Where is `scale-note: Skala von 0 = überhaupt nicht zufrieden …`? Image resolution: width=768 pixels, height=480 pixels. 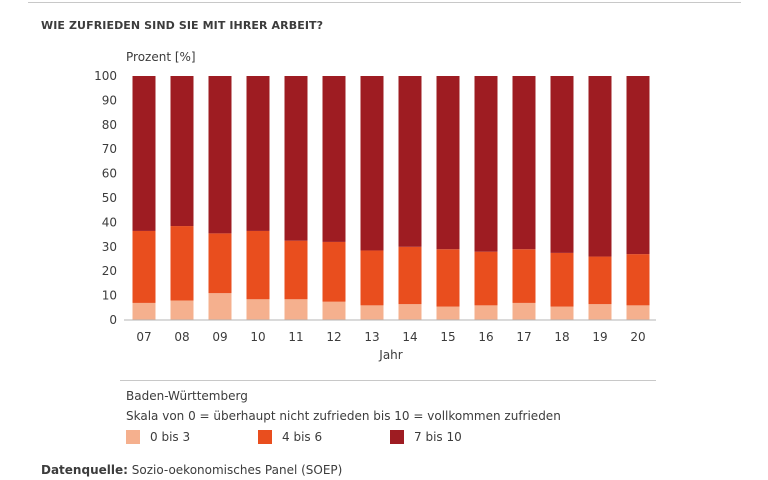
scale-note: Skala von 0 = überhaupt nicht zufrieden … is located at coordinates (343, 416).